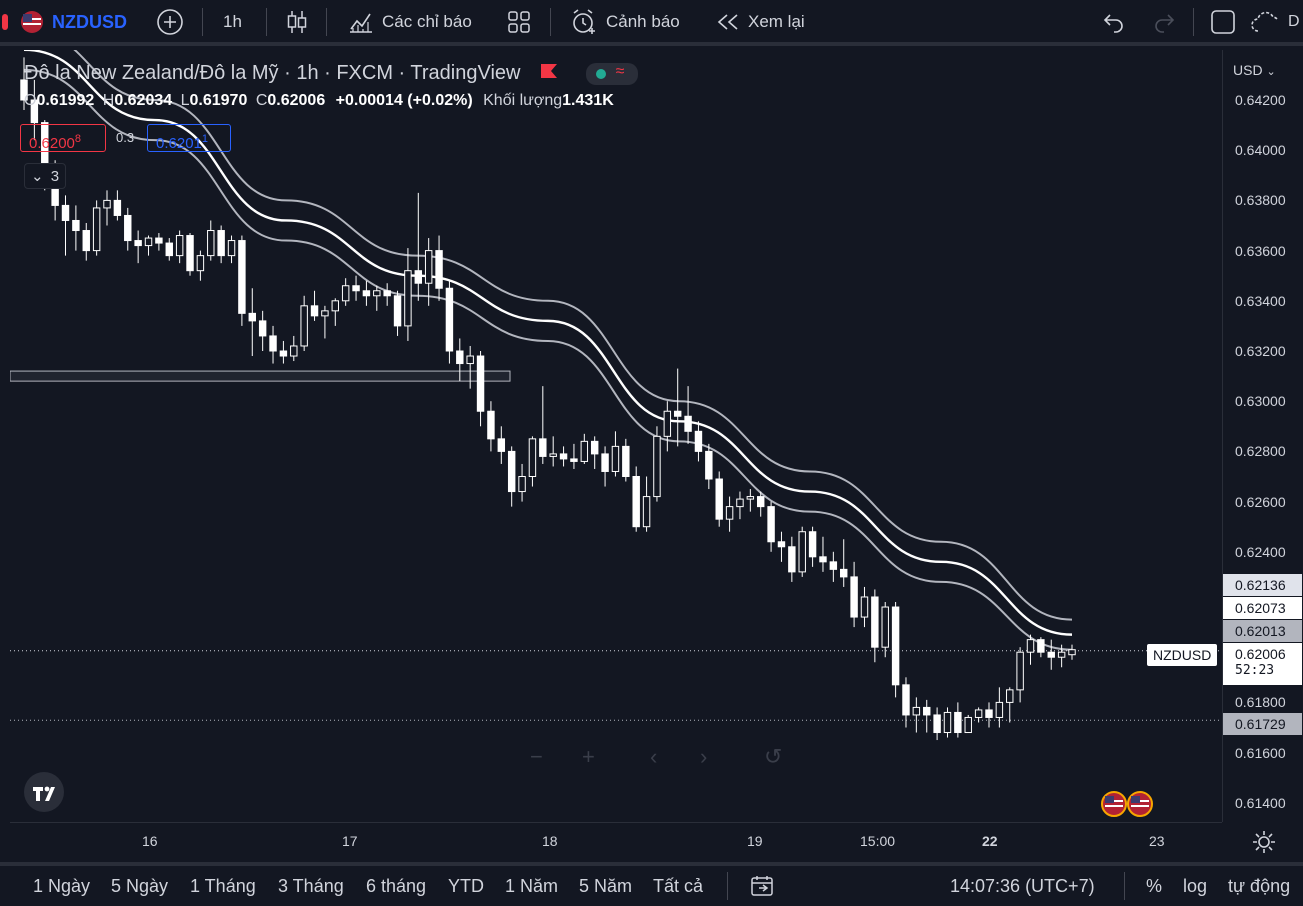 Image resolution: width=1303 pixels, height=906 pixels. Describe the element at coordinates (189, 138) in the screenshot. I see `buy-button: 0.62011` at that location.